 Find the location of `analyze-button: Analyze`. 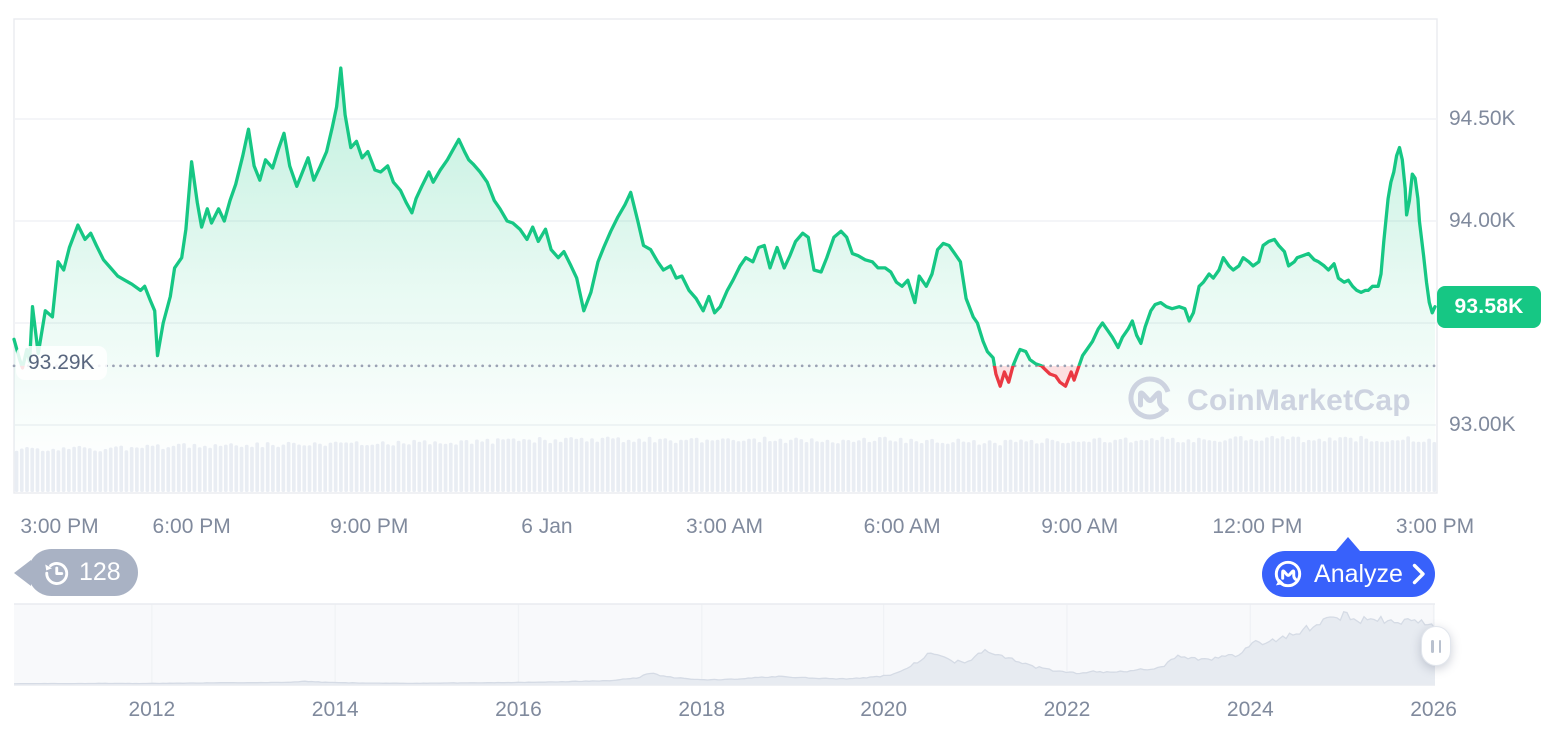

analyze-button: Analyze is located at coordinates (1348, 574).